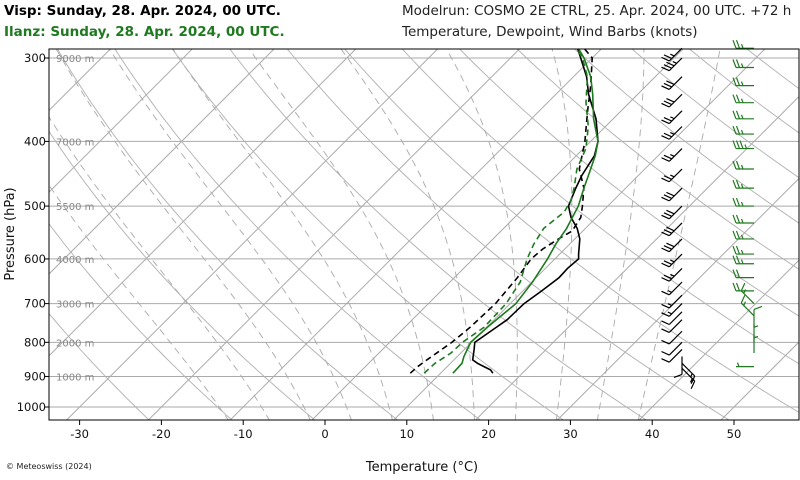 The width and height of the screenshot is (800, 480). Describe the element at coordinates (35, 342) in the screenshot. I see `y-tick-label: 800` at that location.